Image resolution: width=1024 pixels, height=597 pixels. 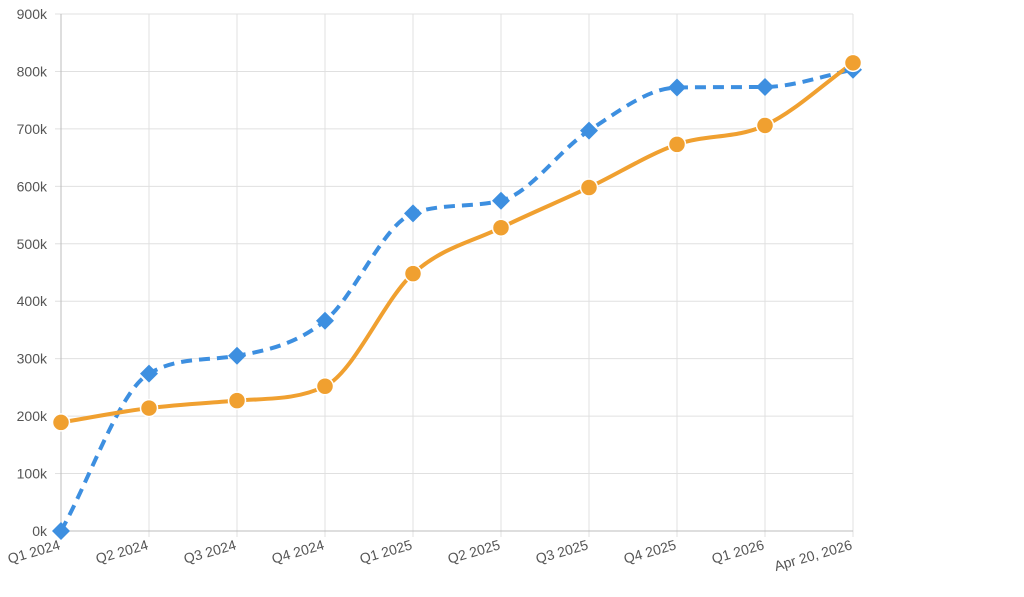 I want to click on y-tick-label: 100k, so click(x=32, y=474).